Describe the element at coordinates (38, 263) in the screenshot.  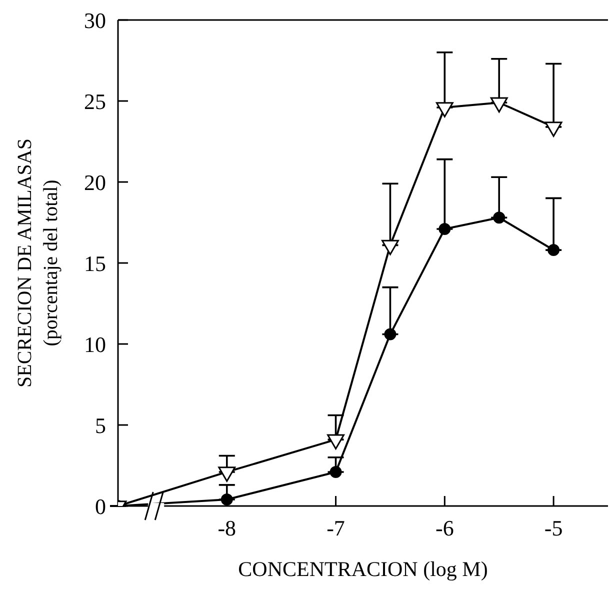
I see `y-axis-title: SECRECION DE AMILASAS (porcentaje del total)` at that location.